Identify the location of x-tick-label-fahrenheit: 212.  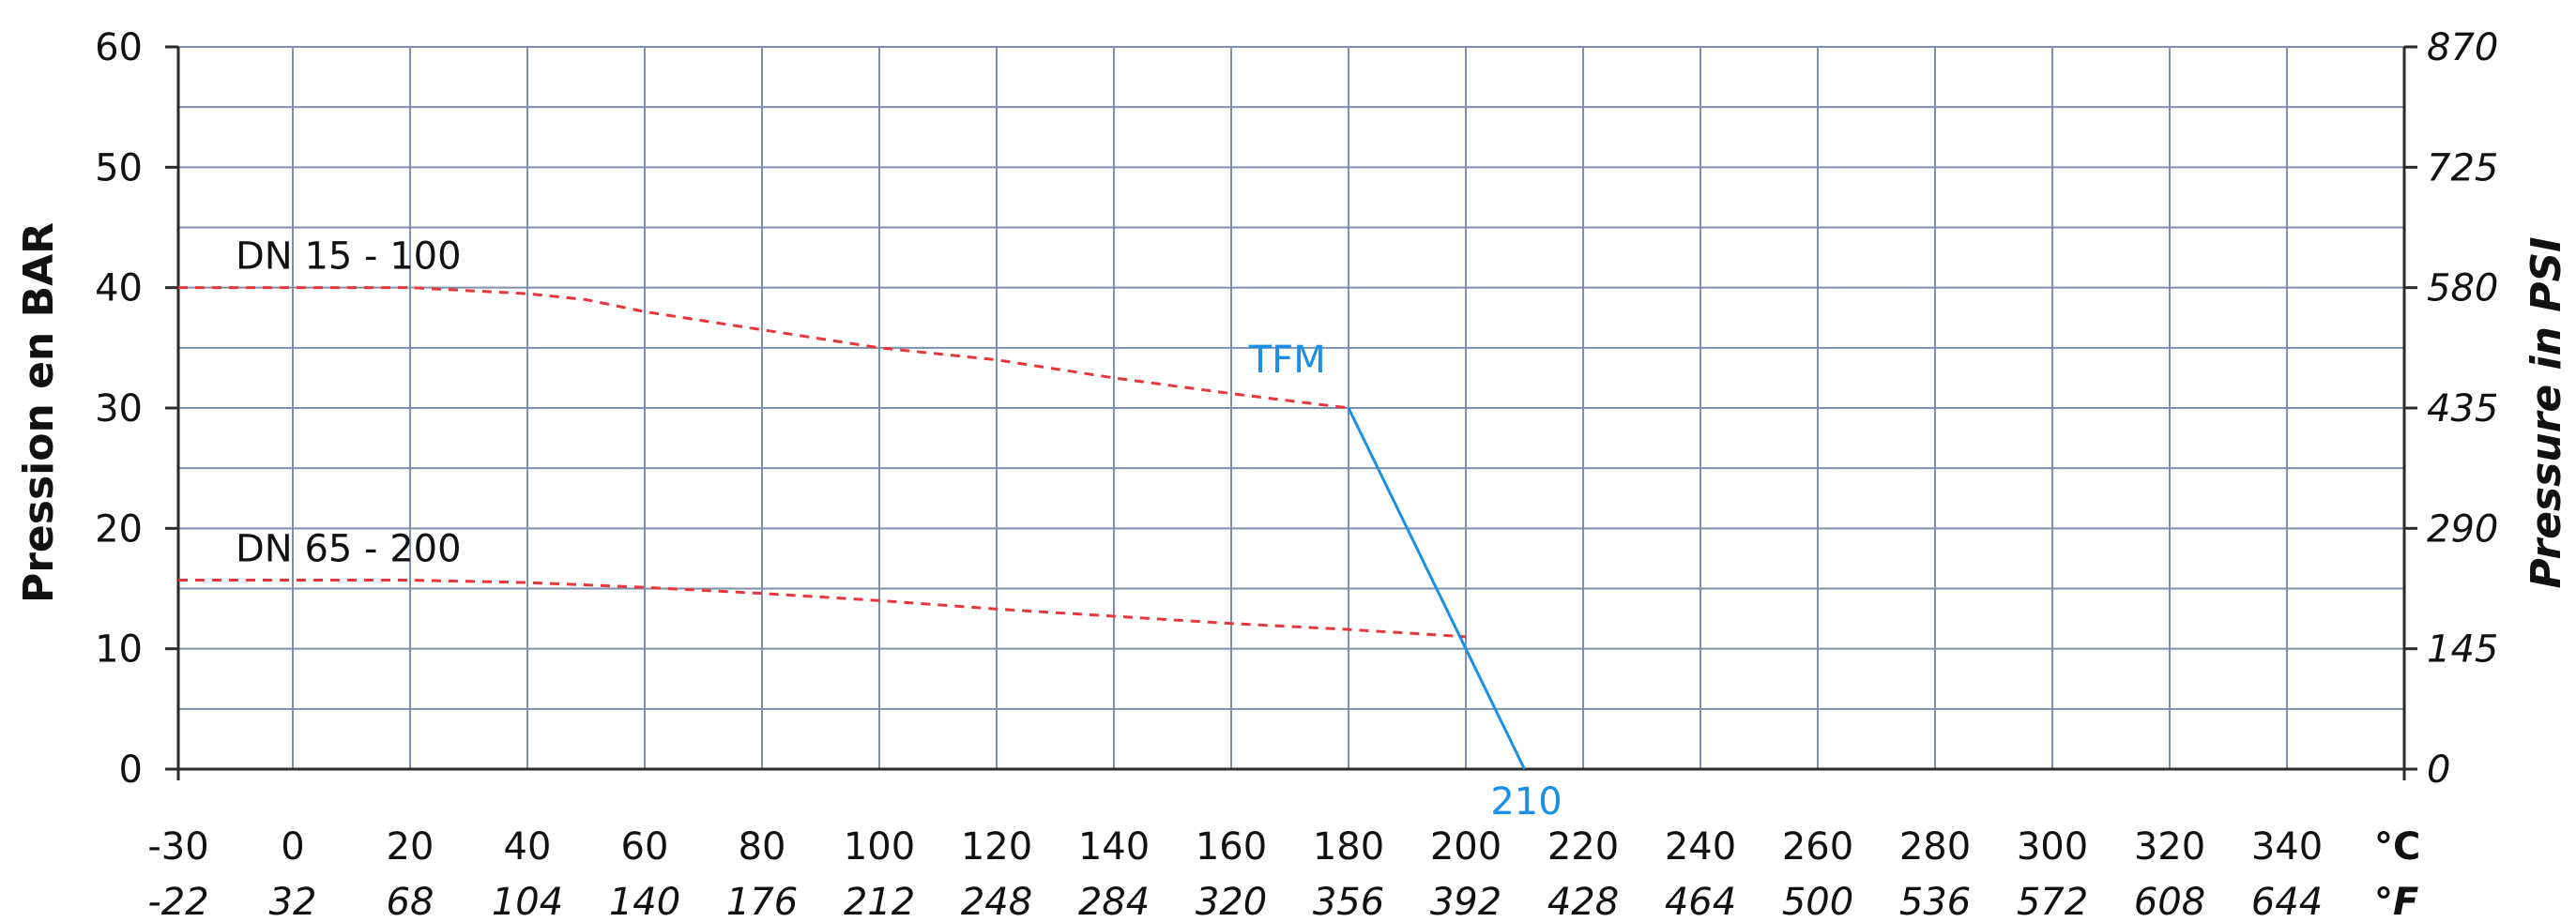
(879, 901).